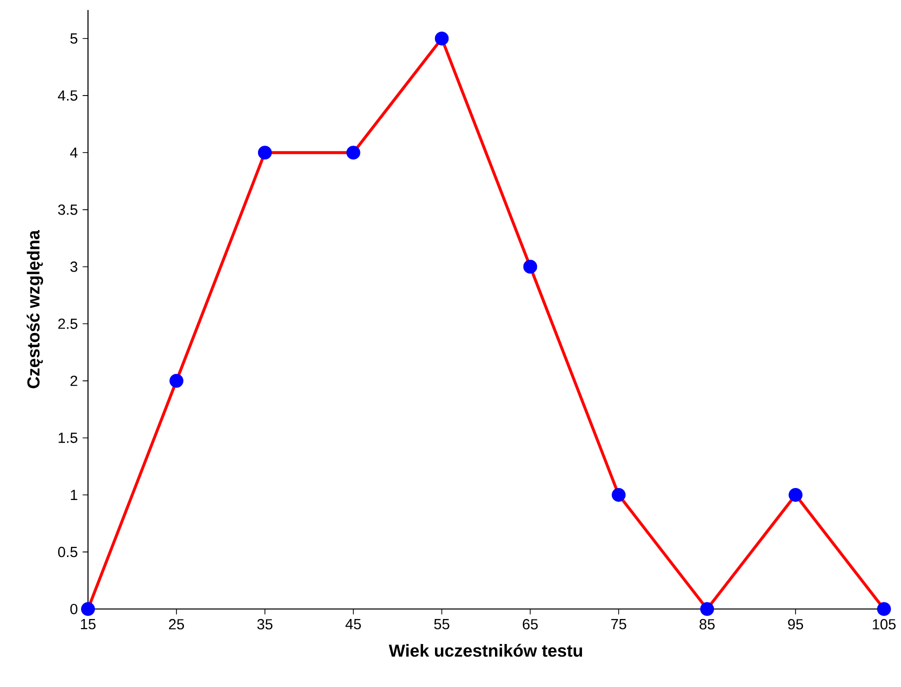 Image resolution: width=901 pixels, height=687 pixels. I want to click on y-axis-title: Częstość względna, so click(35, 309).